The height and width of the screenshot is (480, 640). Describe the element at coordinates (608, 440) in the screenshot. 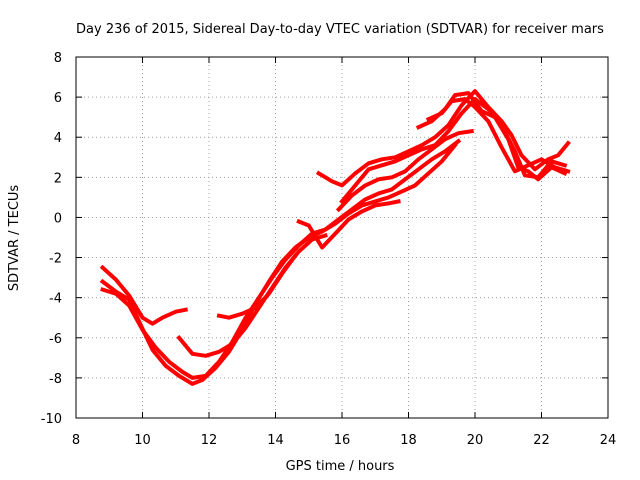

I see `x-tick-label: 24` at that location.